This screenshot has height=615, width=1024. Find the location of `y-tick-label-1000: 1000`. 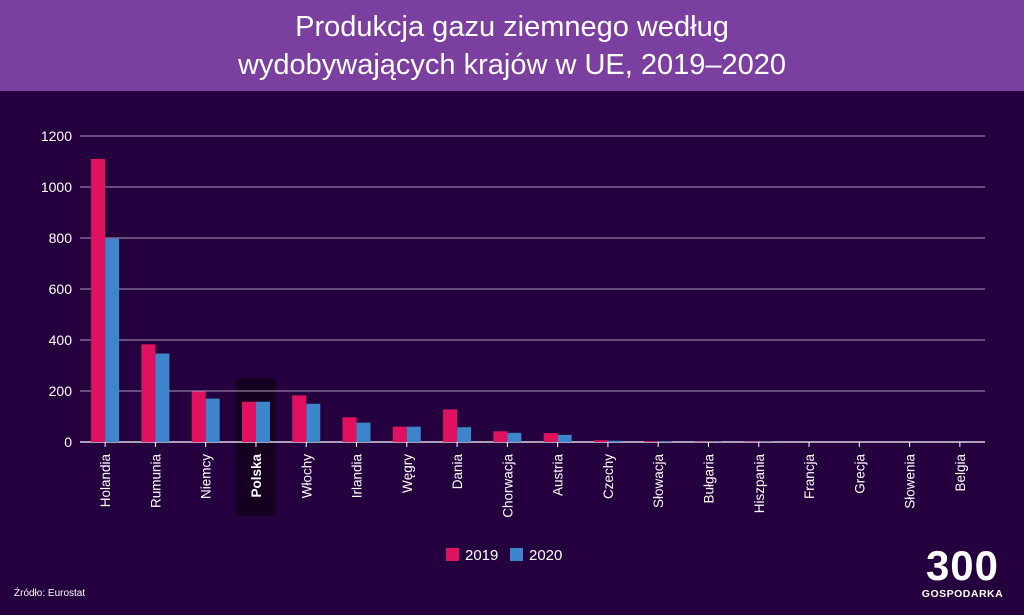

y-tick-label-1000: 1000 is located at coordinates (56, 187).